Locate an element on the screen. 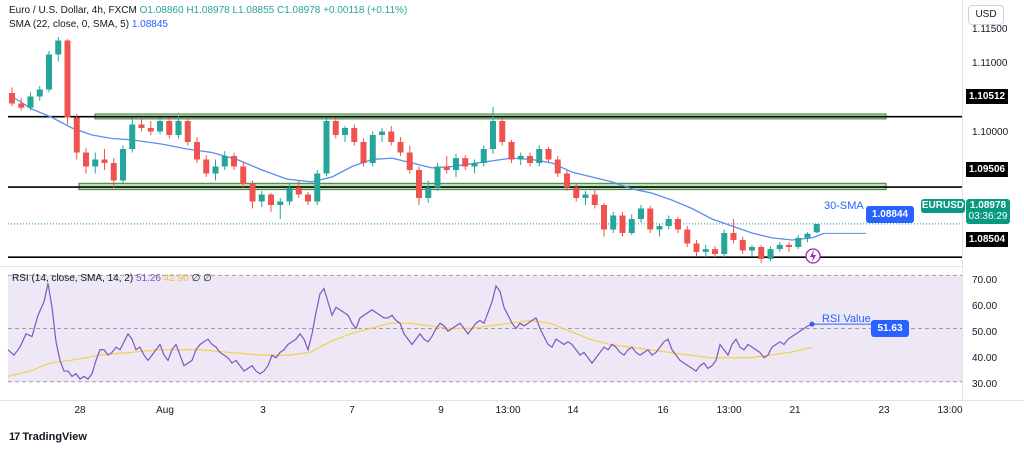  ohlc-open: O1.08860 is located at coordinates (161, 10).